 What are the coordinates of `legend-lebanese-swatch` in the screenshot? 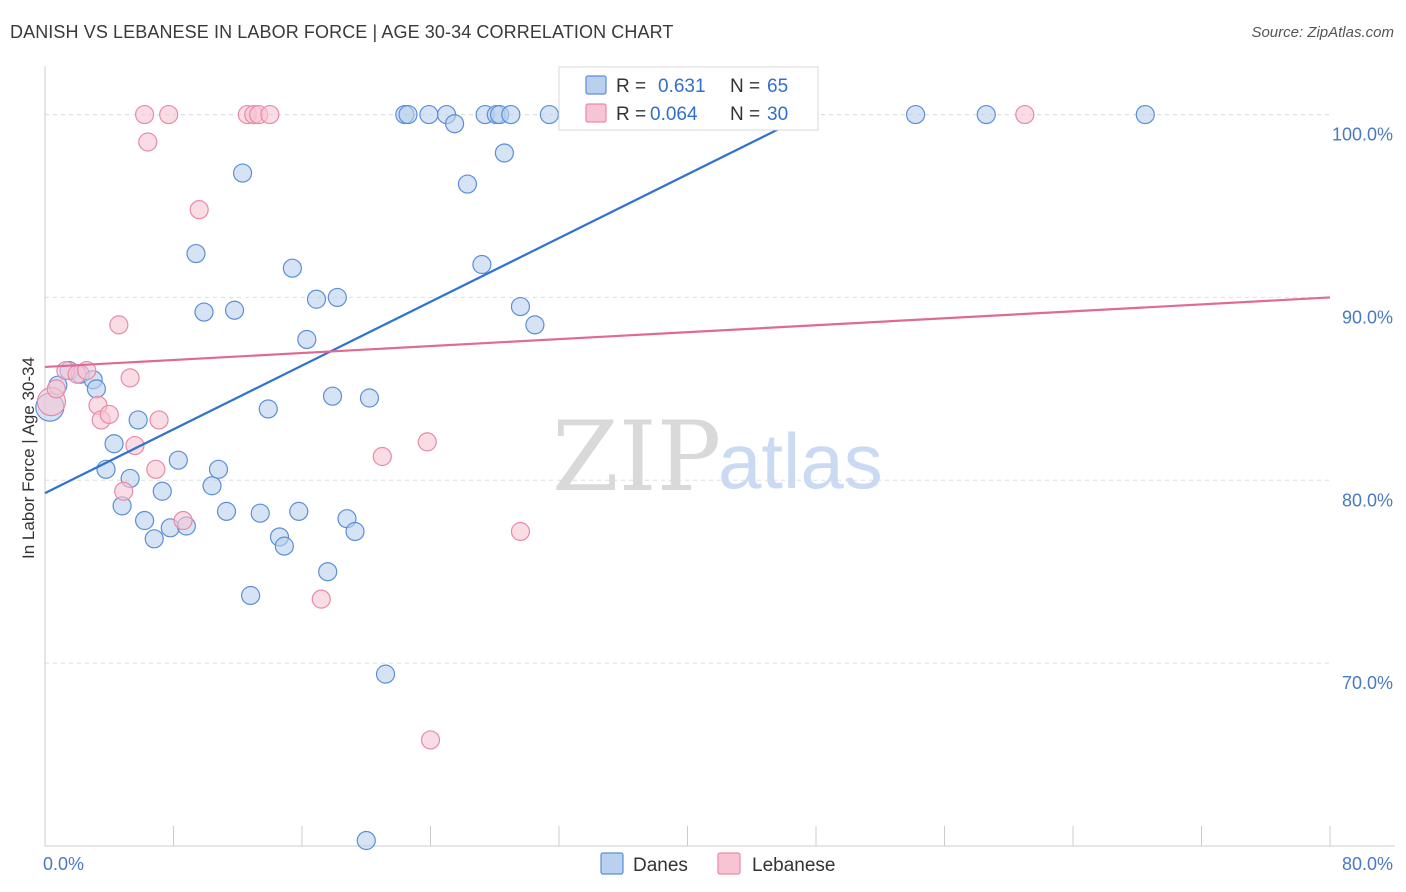 It's located at (729, 863).